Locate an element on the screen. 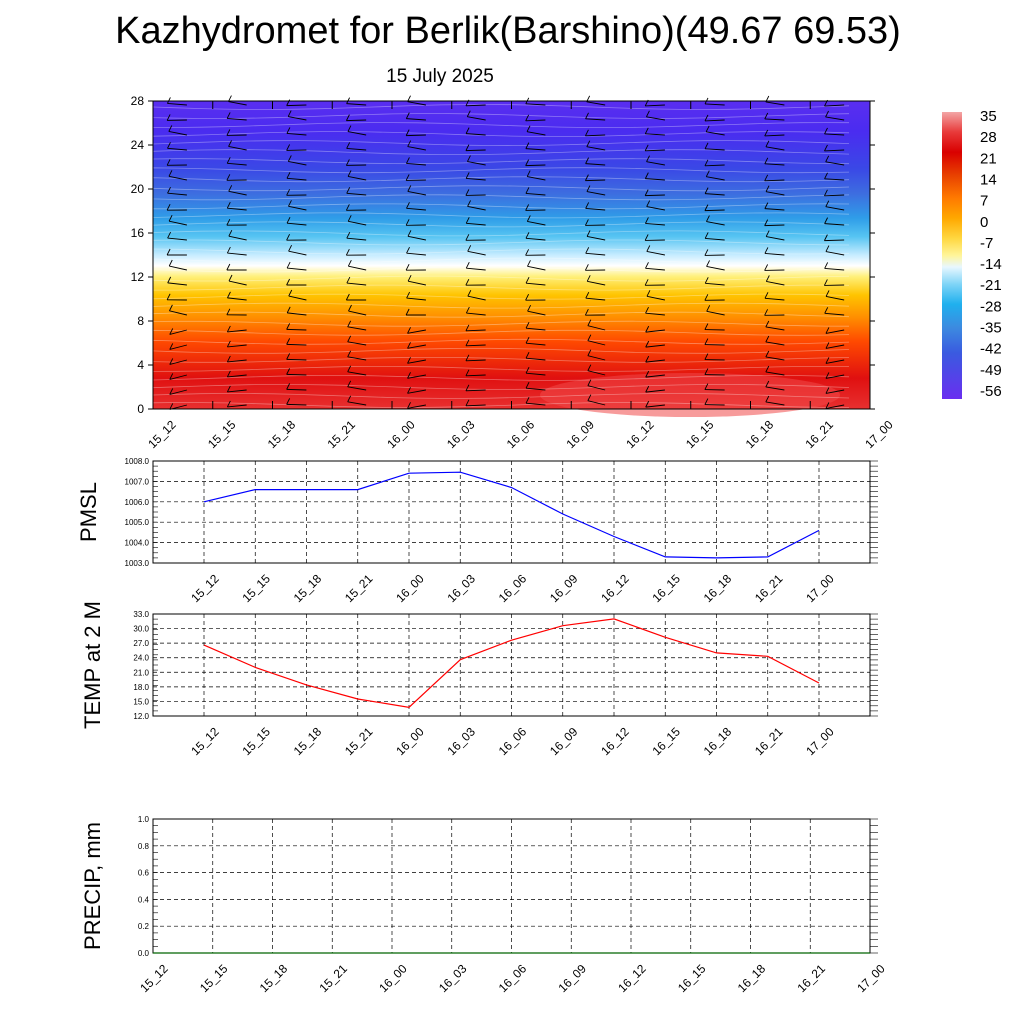 Image resolution: width=1024 pixels, height=1024 pixels. colorbar-label: 35 is located at coordinates (988, 116).